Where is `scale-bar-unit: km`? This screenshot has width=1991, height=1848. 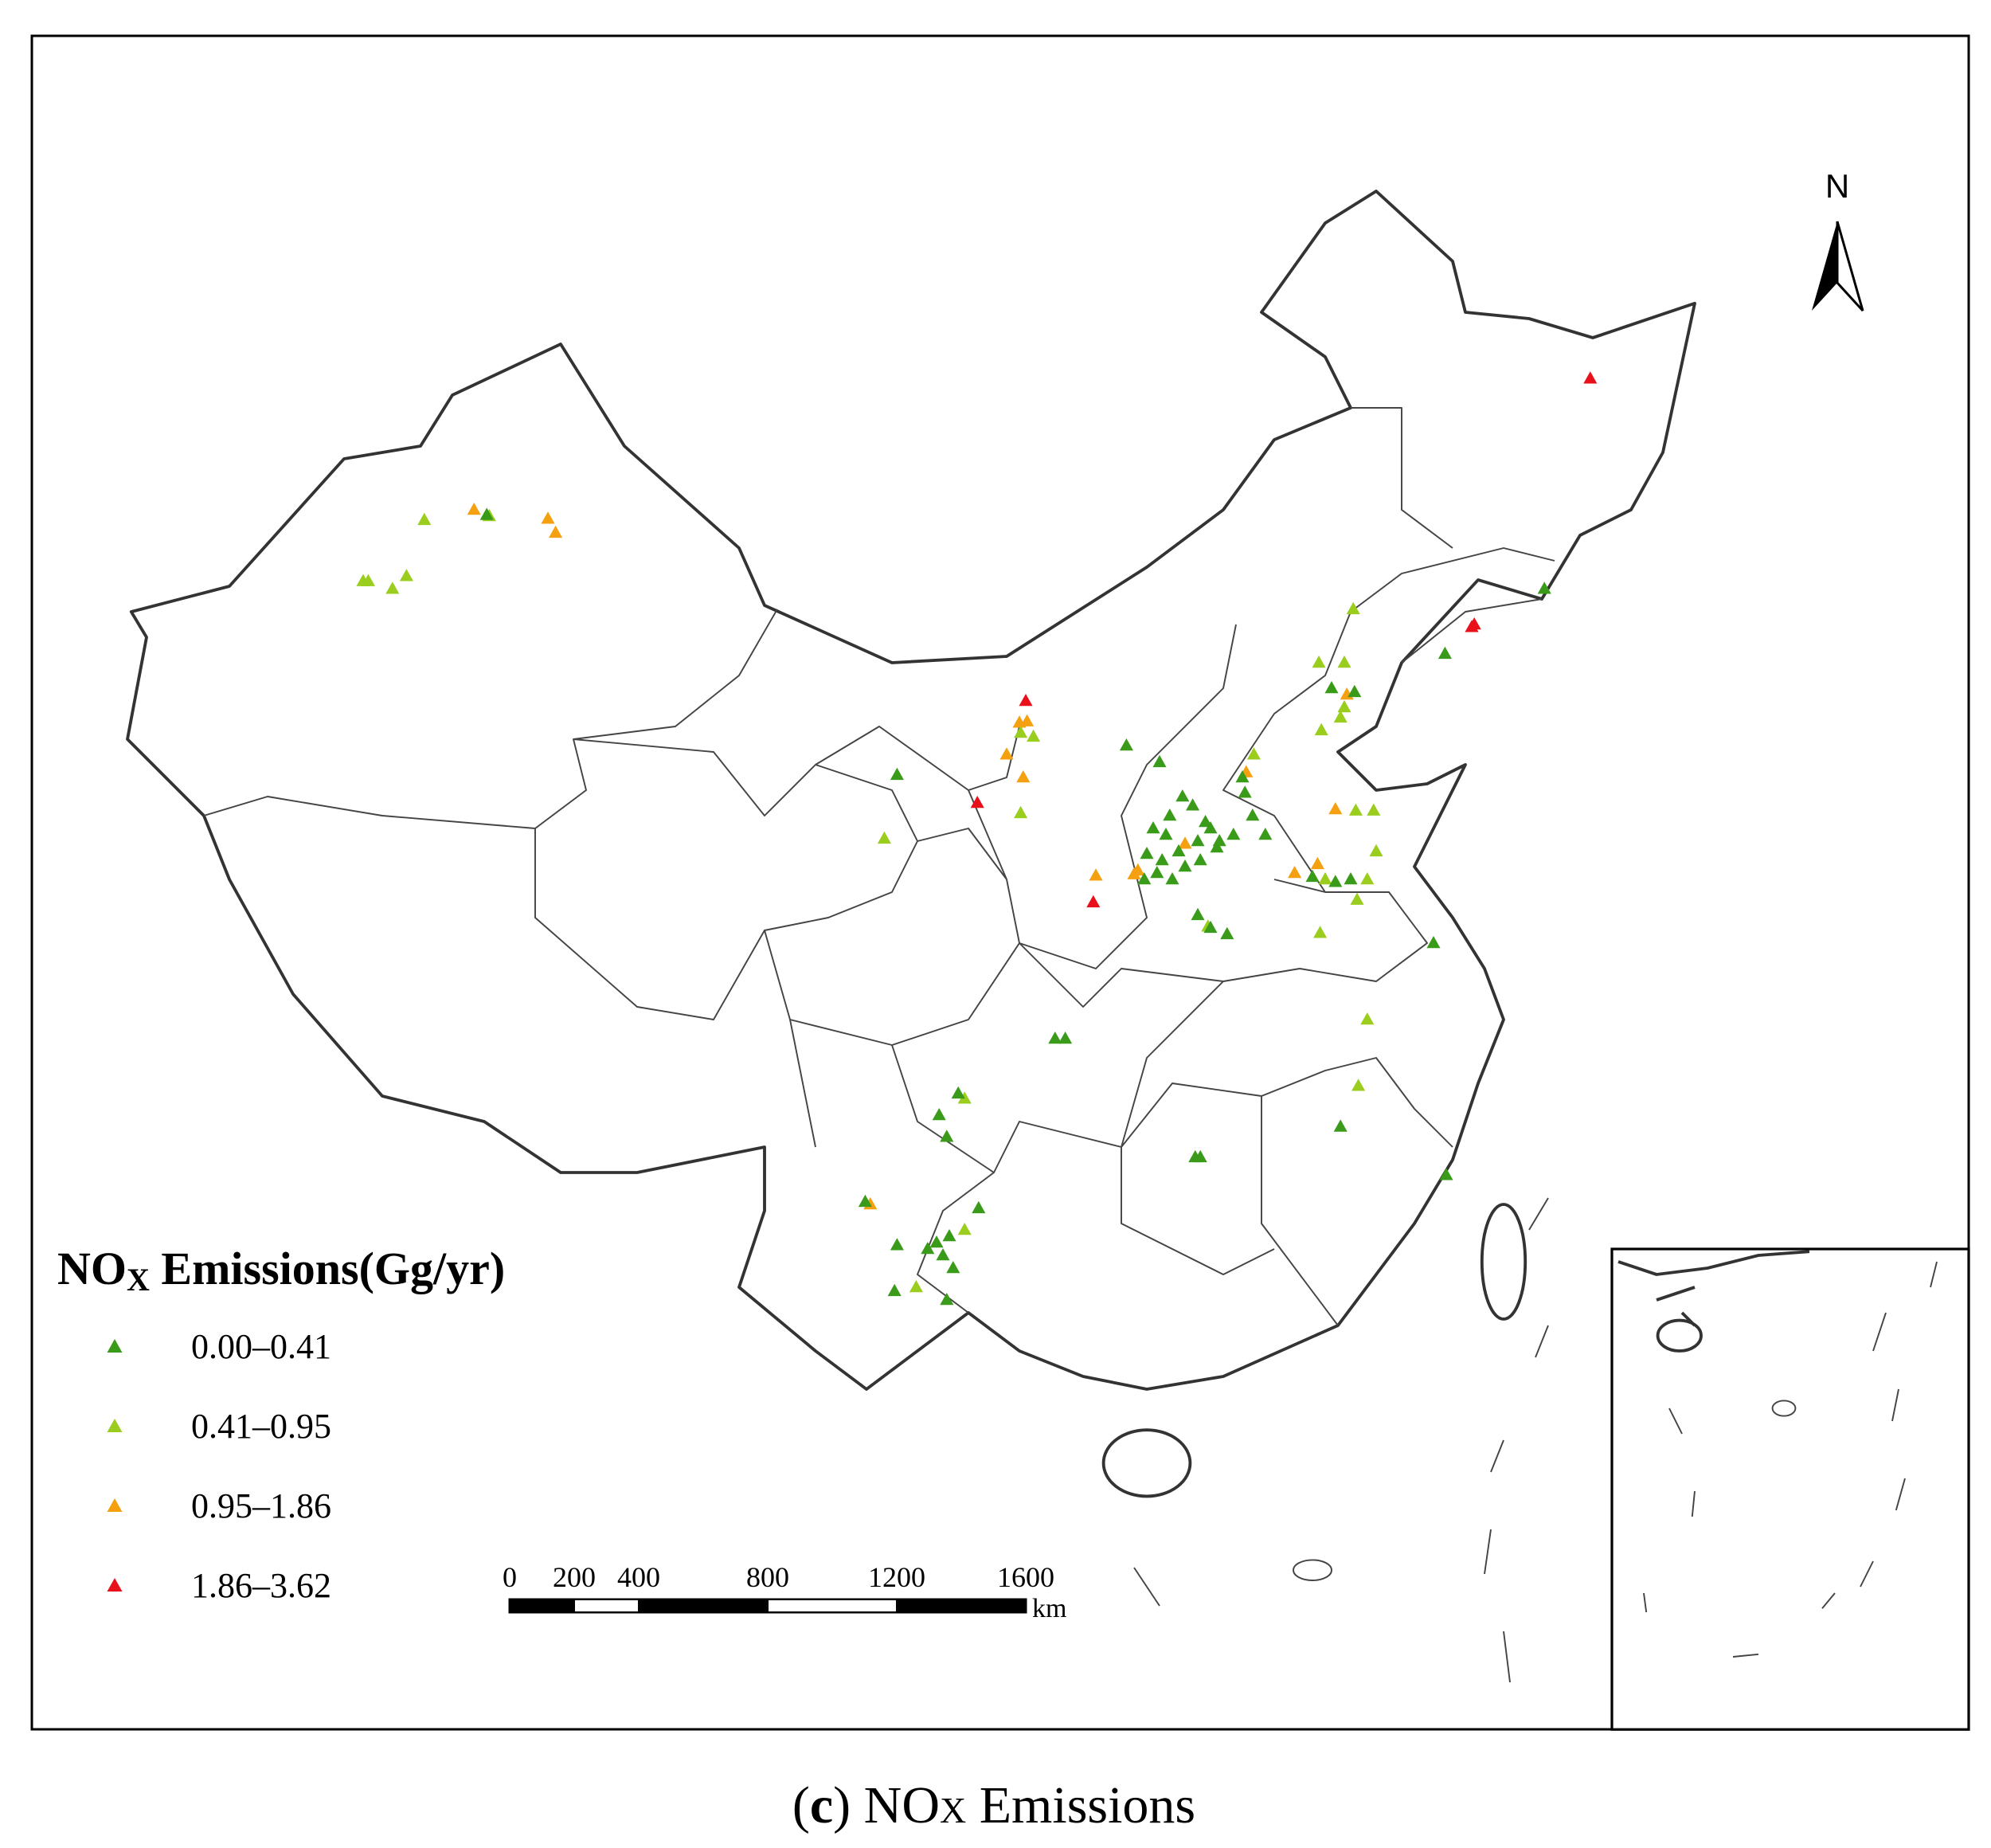
scale-bar-unit: km is located at coordinates (1049, 1608).